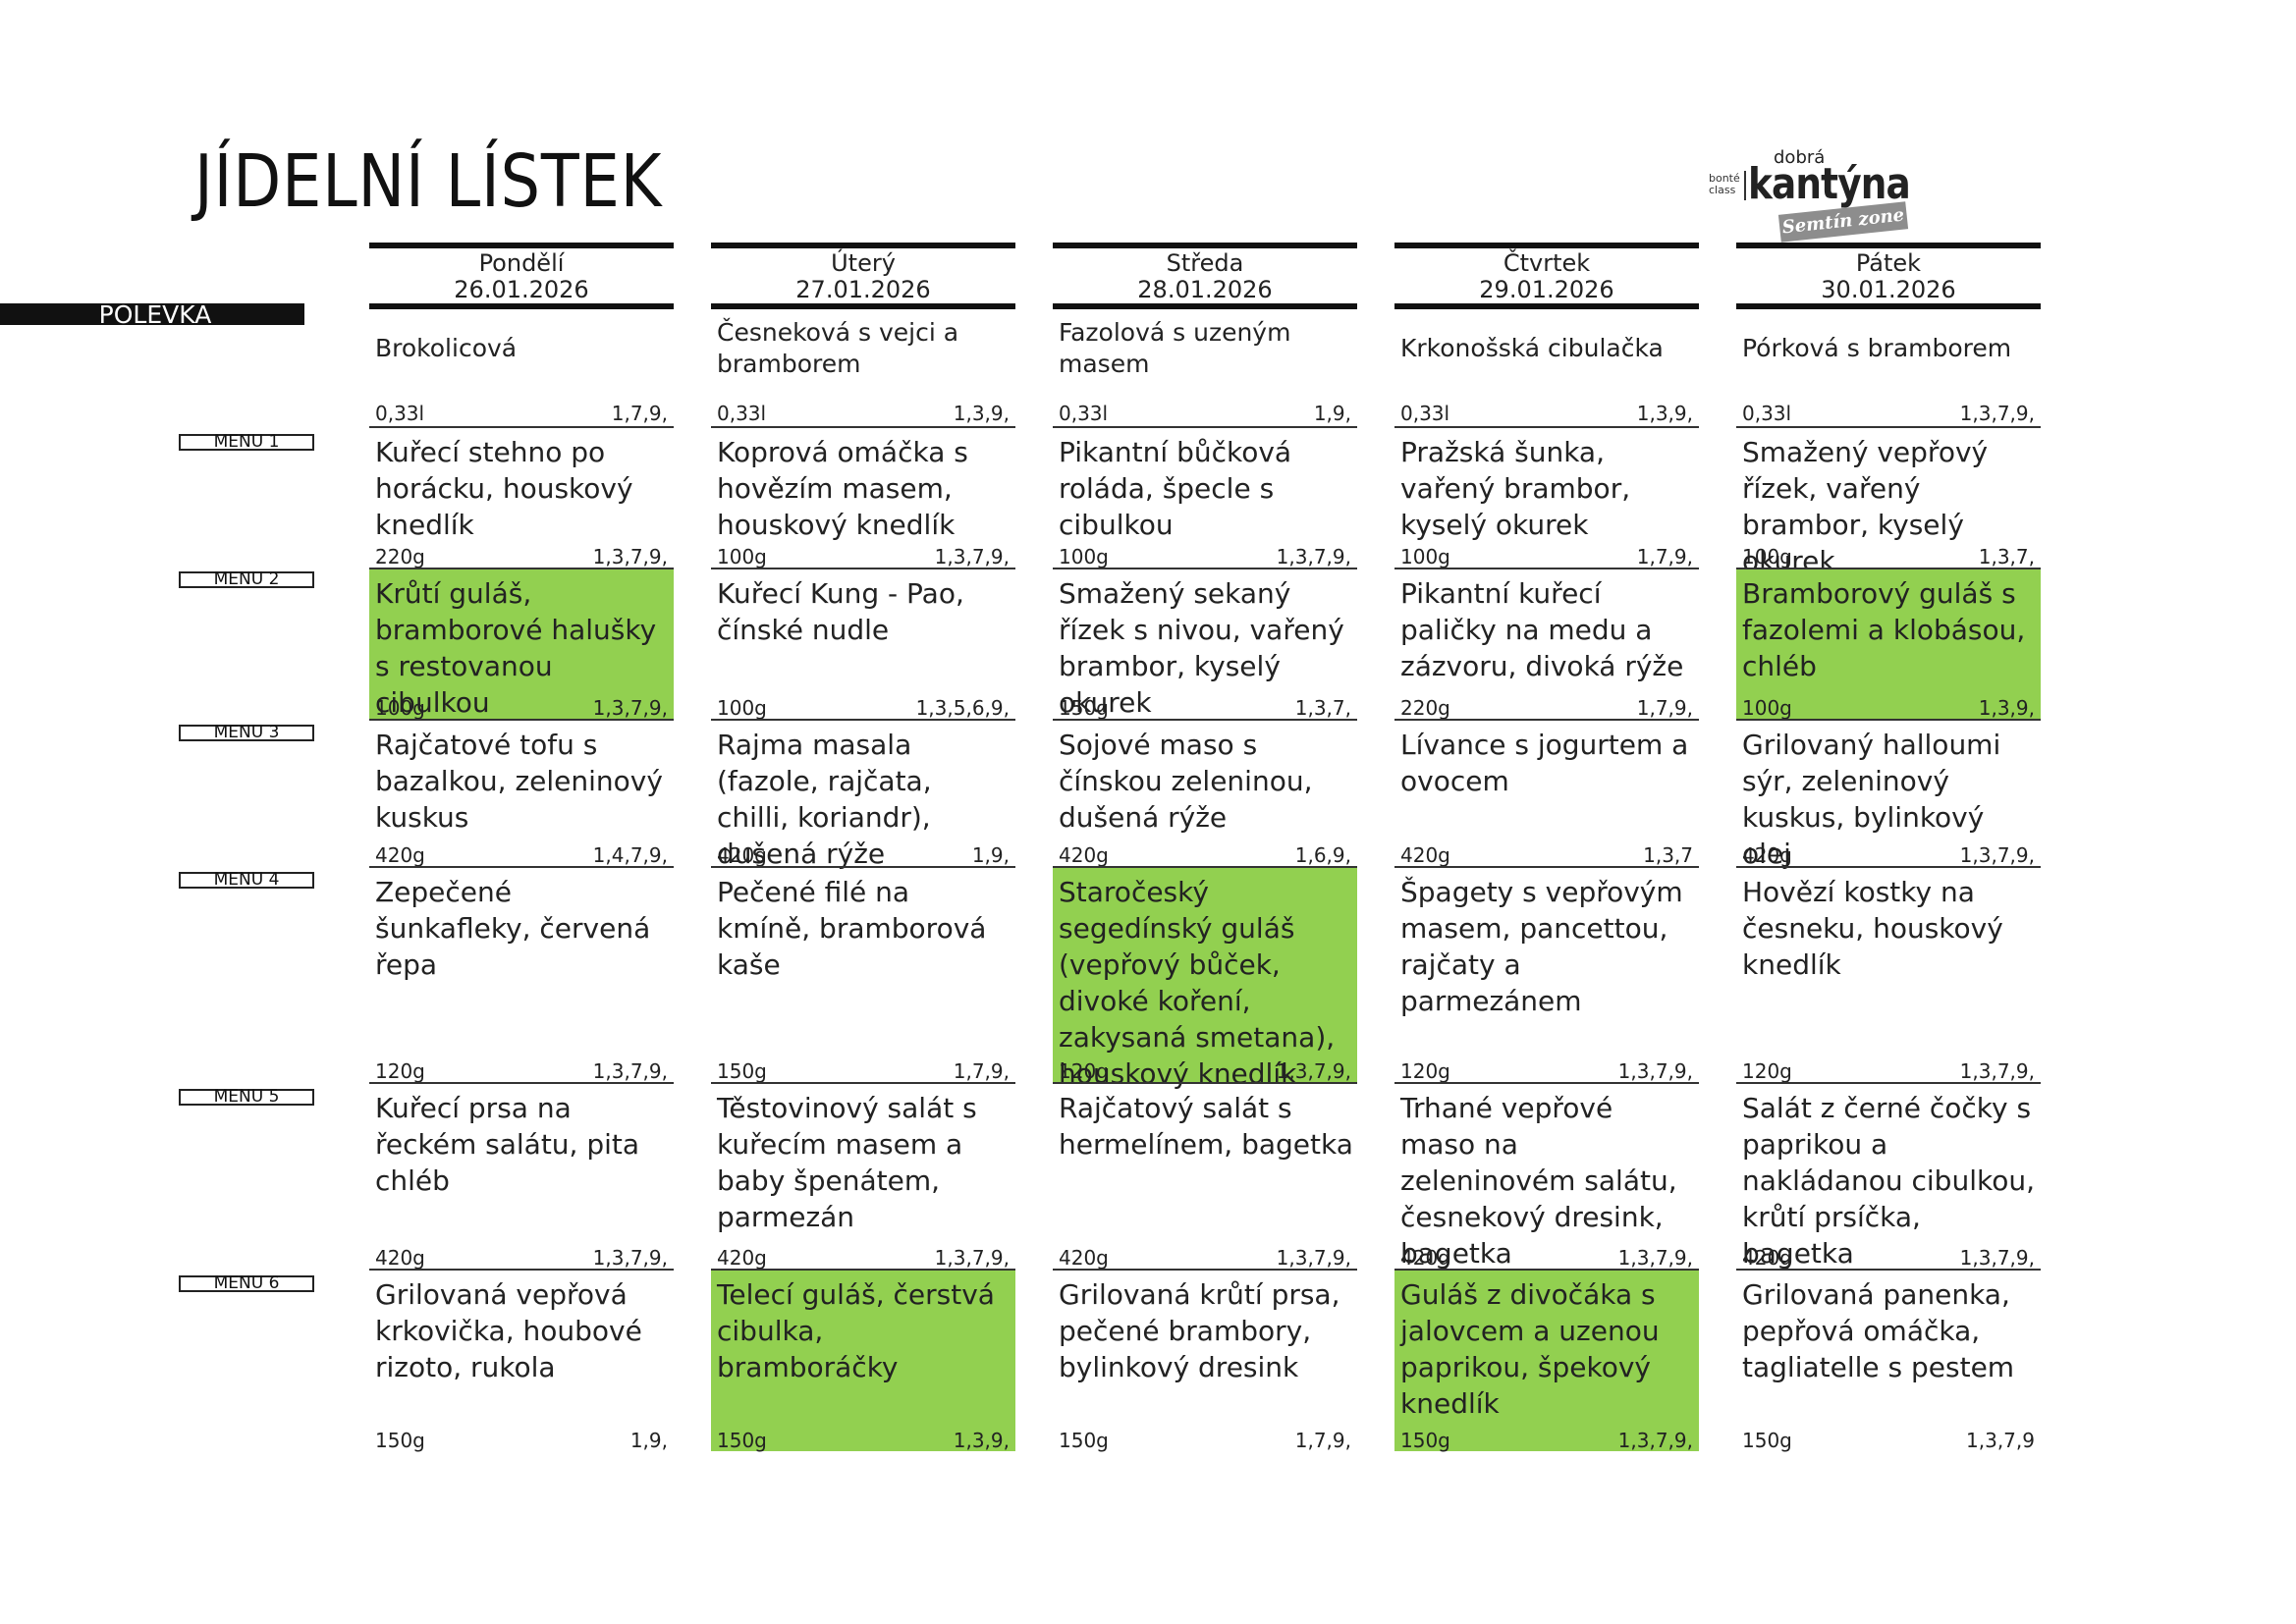 The image size is (2296, 1624). Describe the element at coordinates (1532, 348) in the screenshot. I see `soup-name: Krkonošská cibulačka` at that location.